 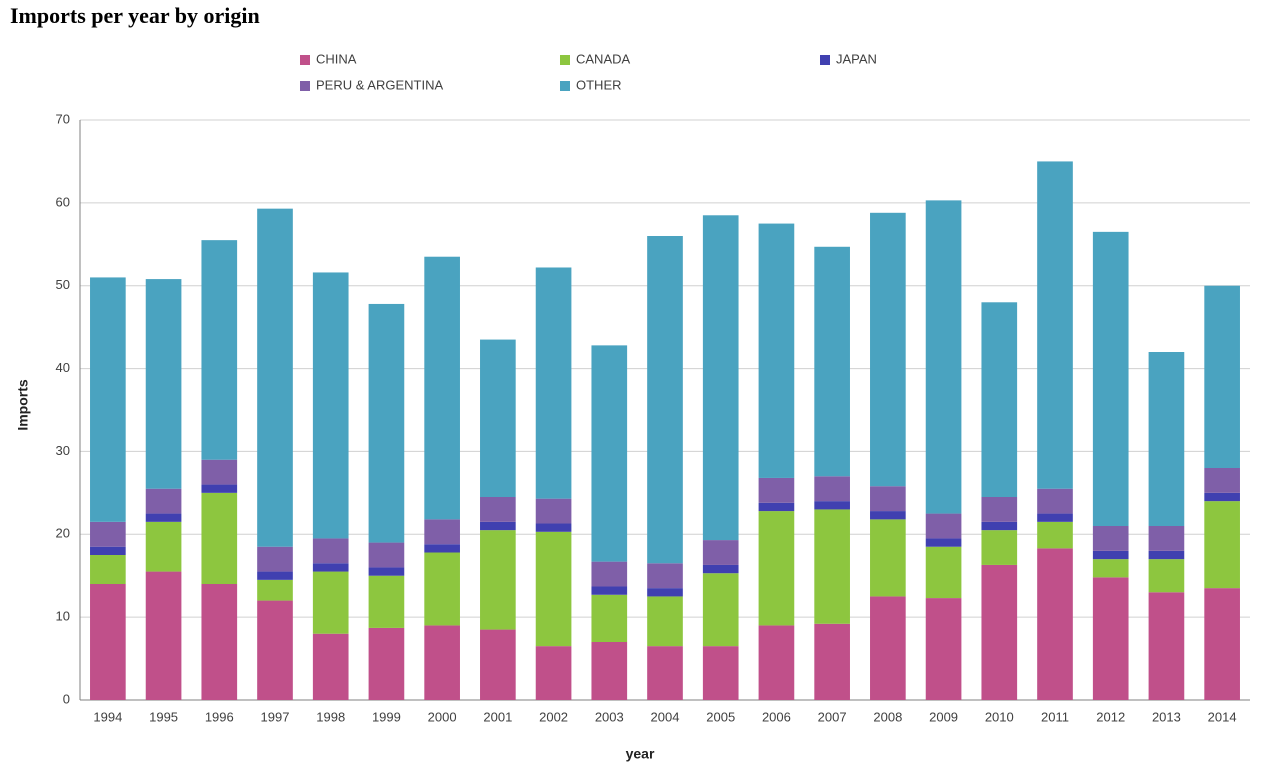 What do you see at coordinates (386, 716) in the screenshot?
I see `x-tick-label: 1999` at bounding box center [386, 716].